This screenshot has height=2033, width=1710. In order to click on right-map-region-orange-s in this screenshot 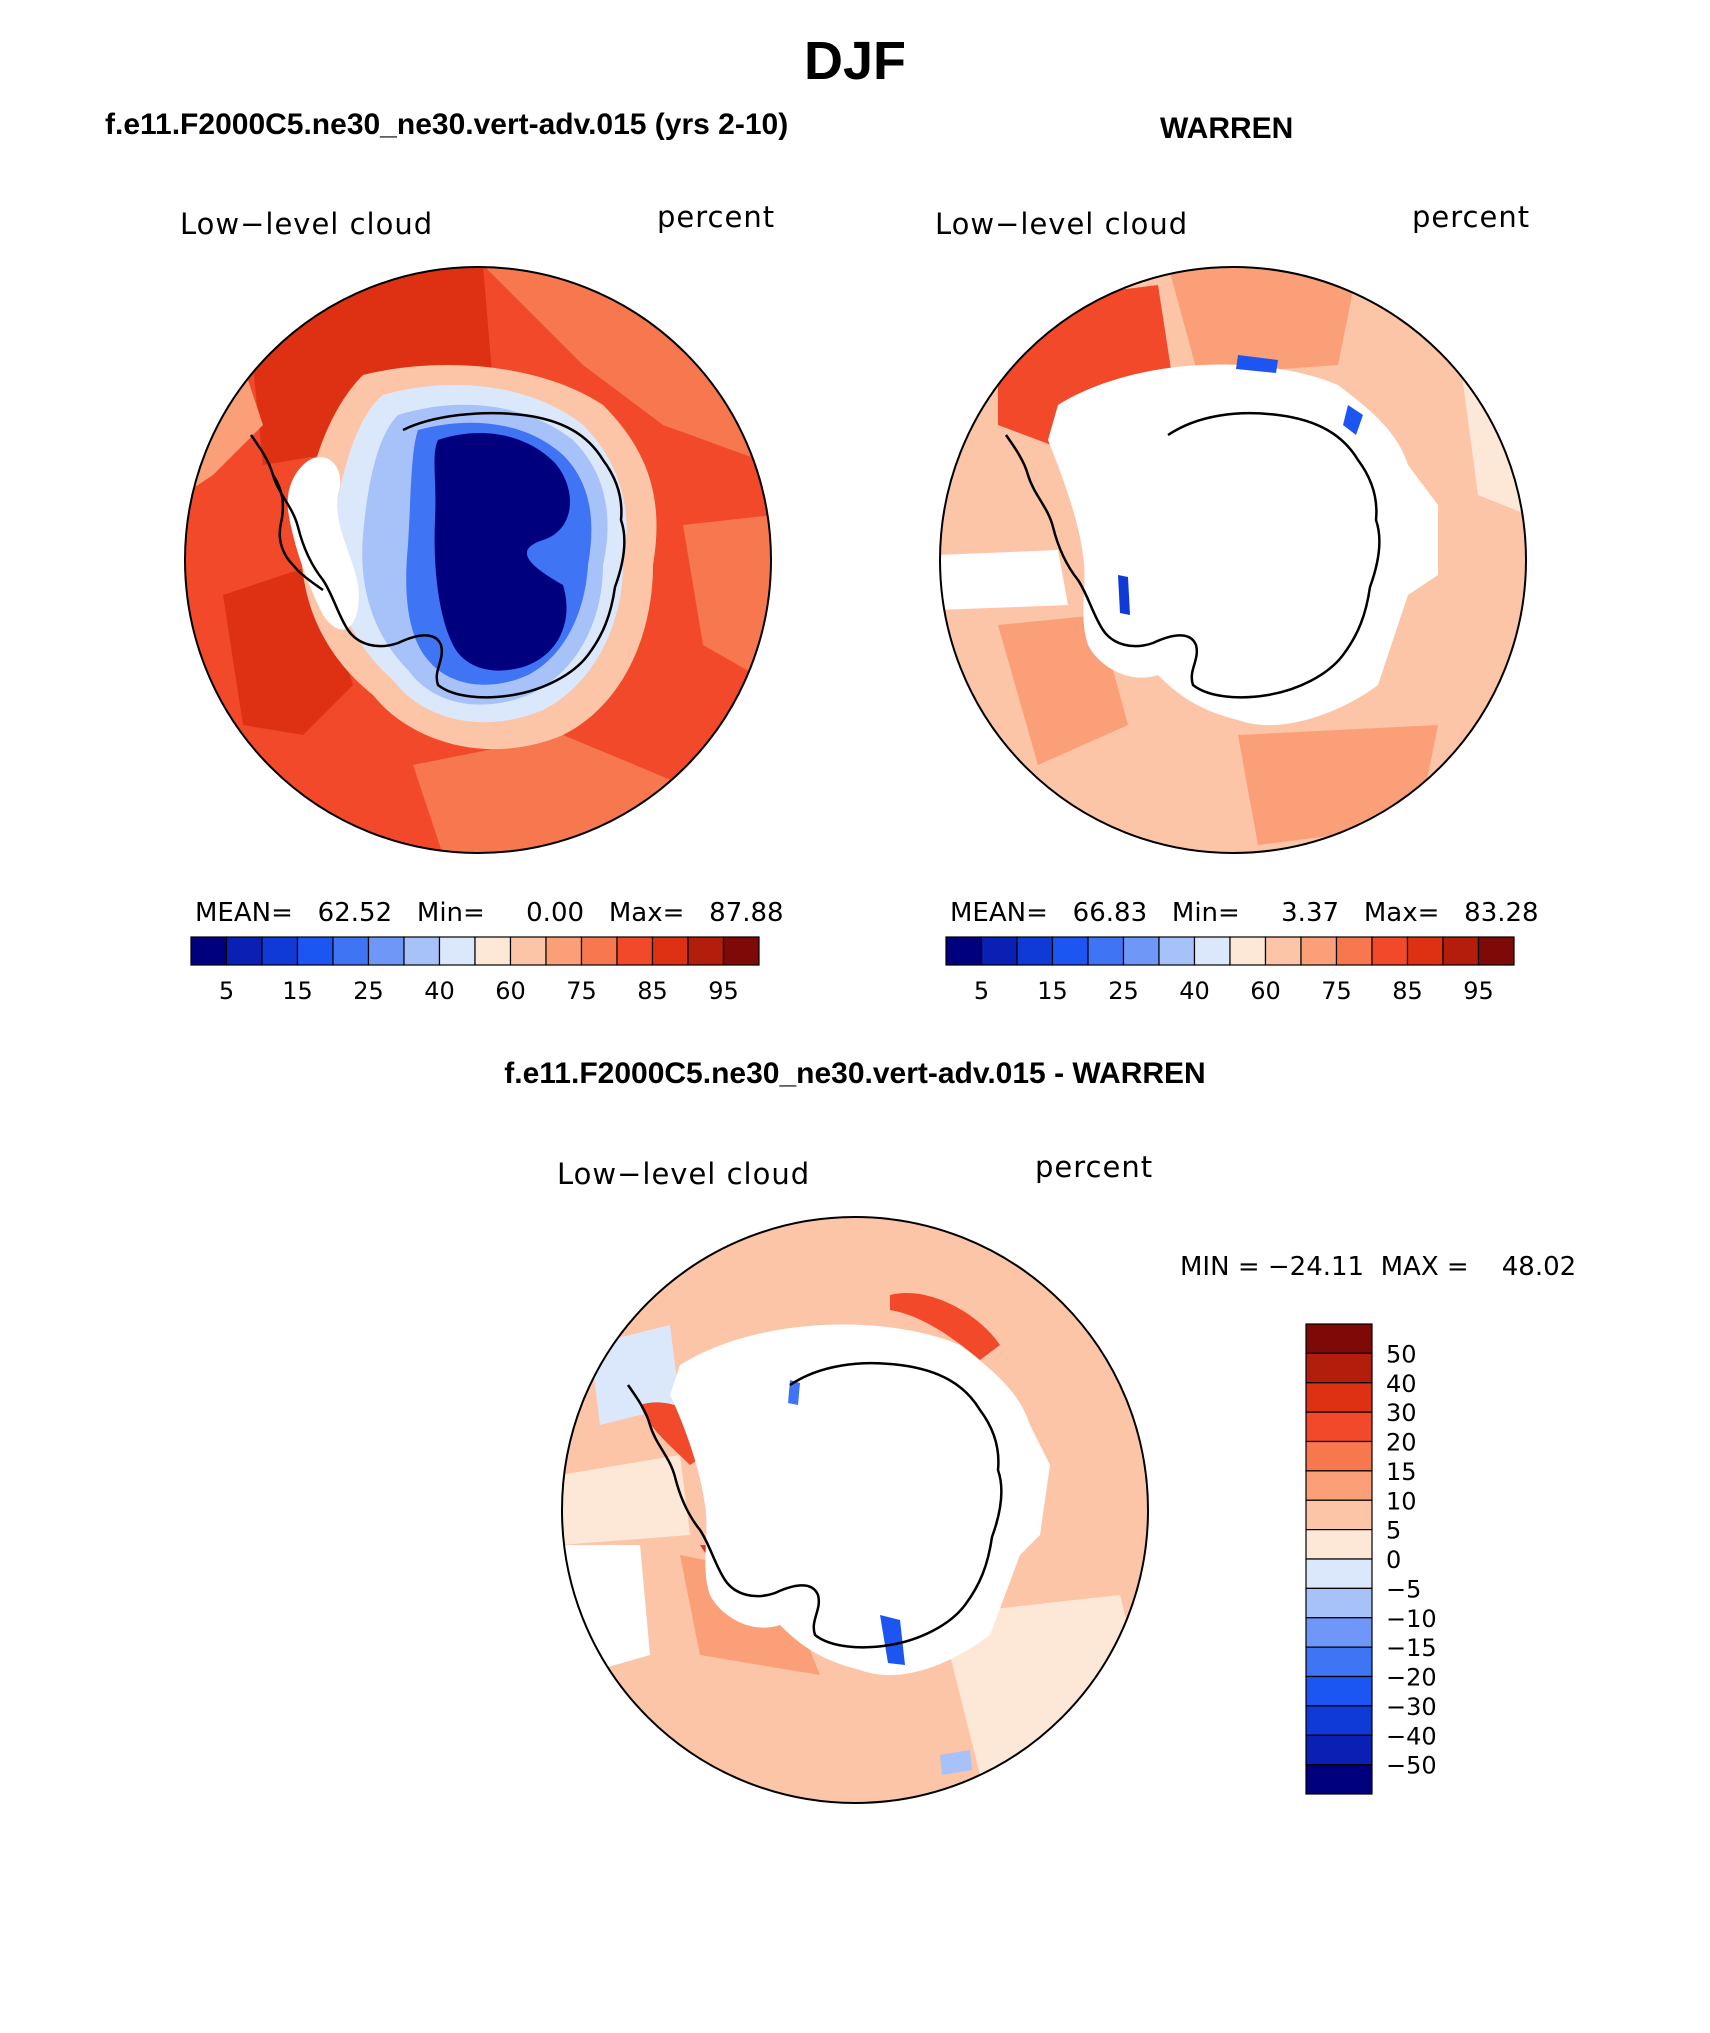, I will do `click(1338, 785)`.